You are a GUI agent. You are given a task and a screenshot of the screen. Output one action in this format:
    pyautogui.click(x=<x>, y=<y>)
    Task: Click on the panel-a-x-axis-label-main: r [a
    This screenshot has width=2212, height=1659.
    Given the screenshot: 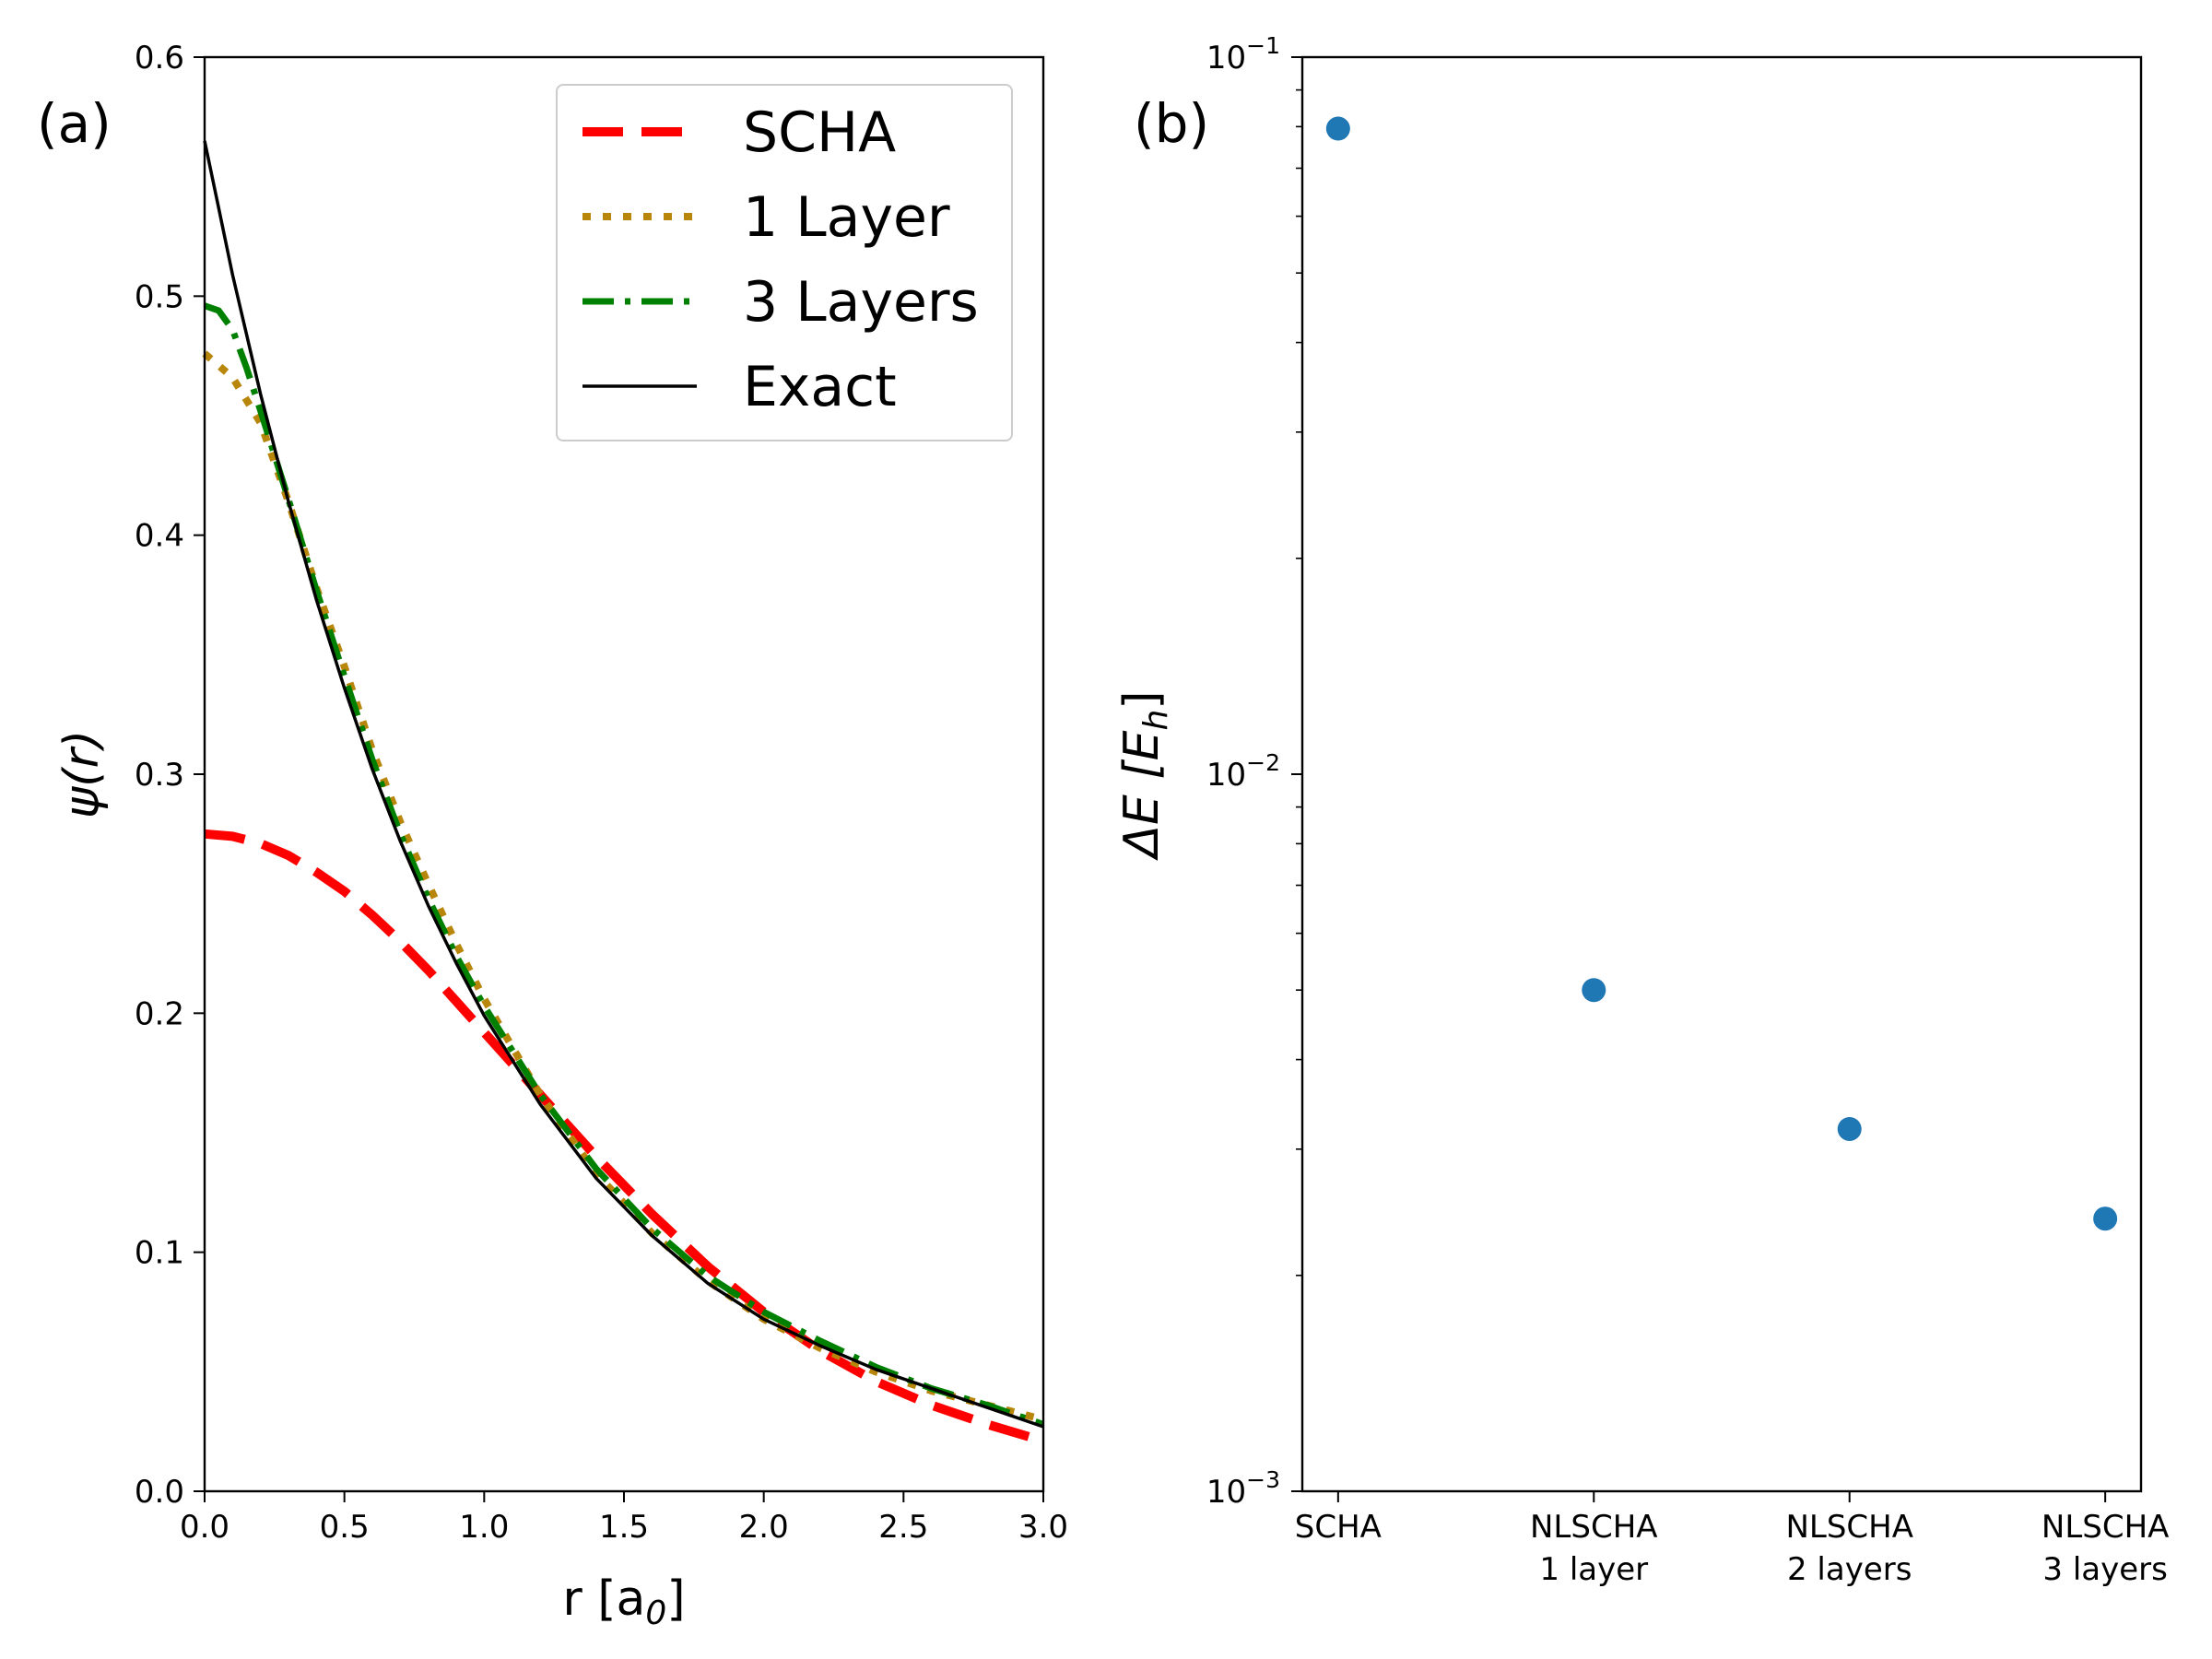 What is the action you would take?
    pyautogui.click(x=603, y=1599)
    